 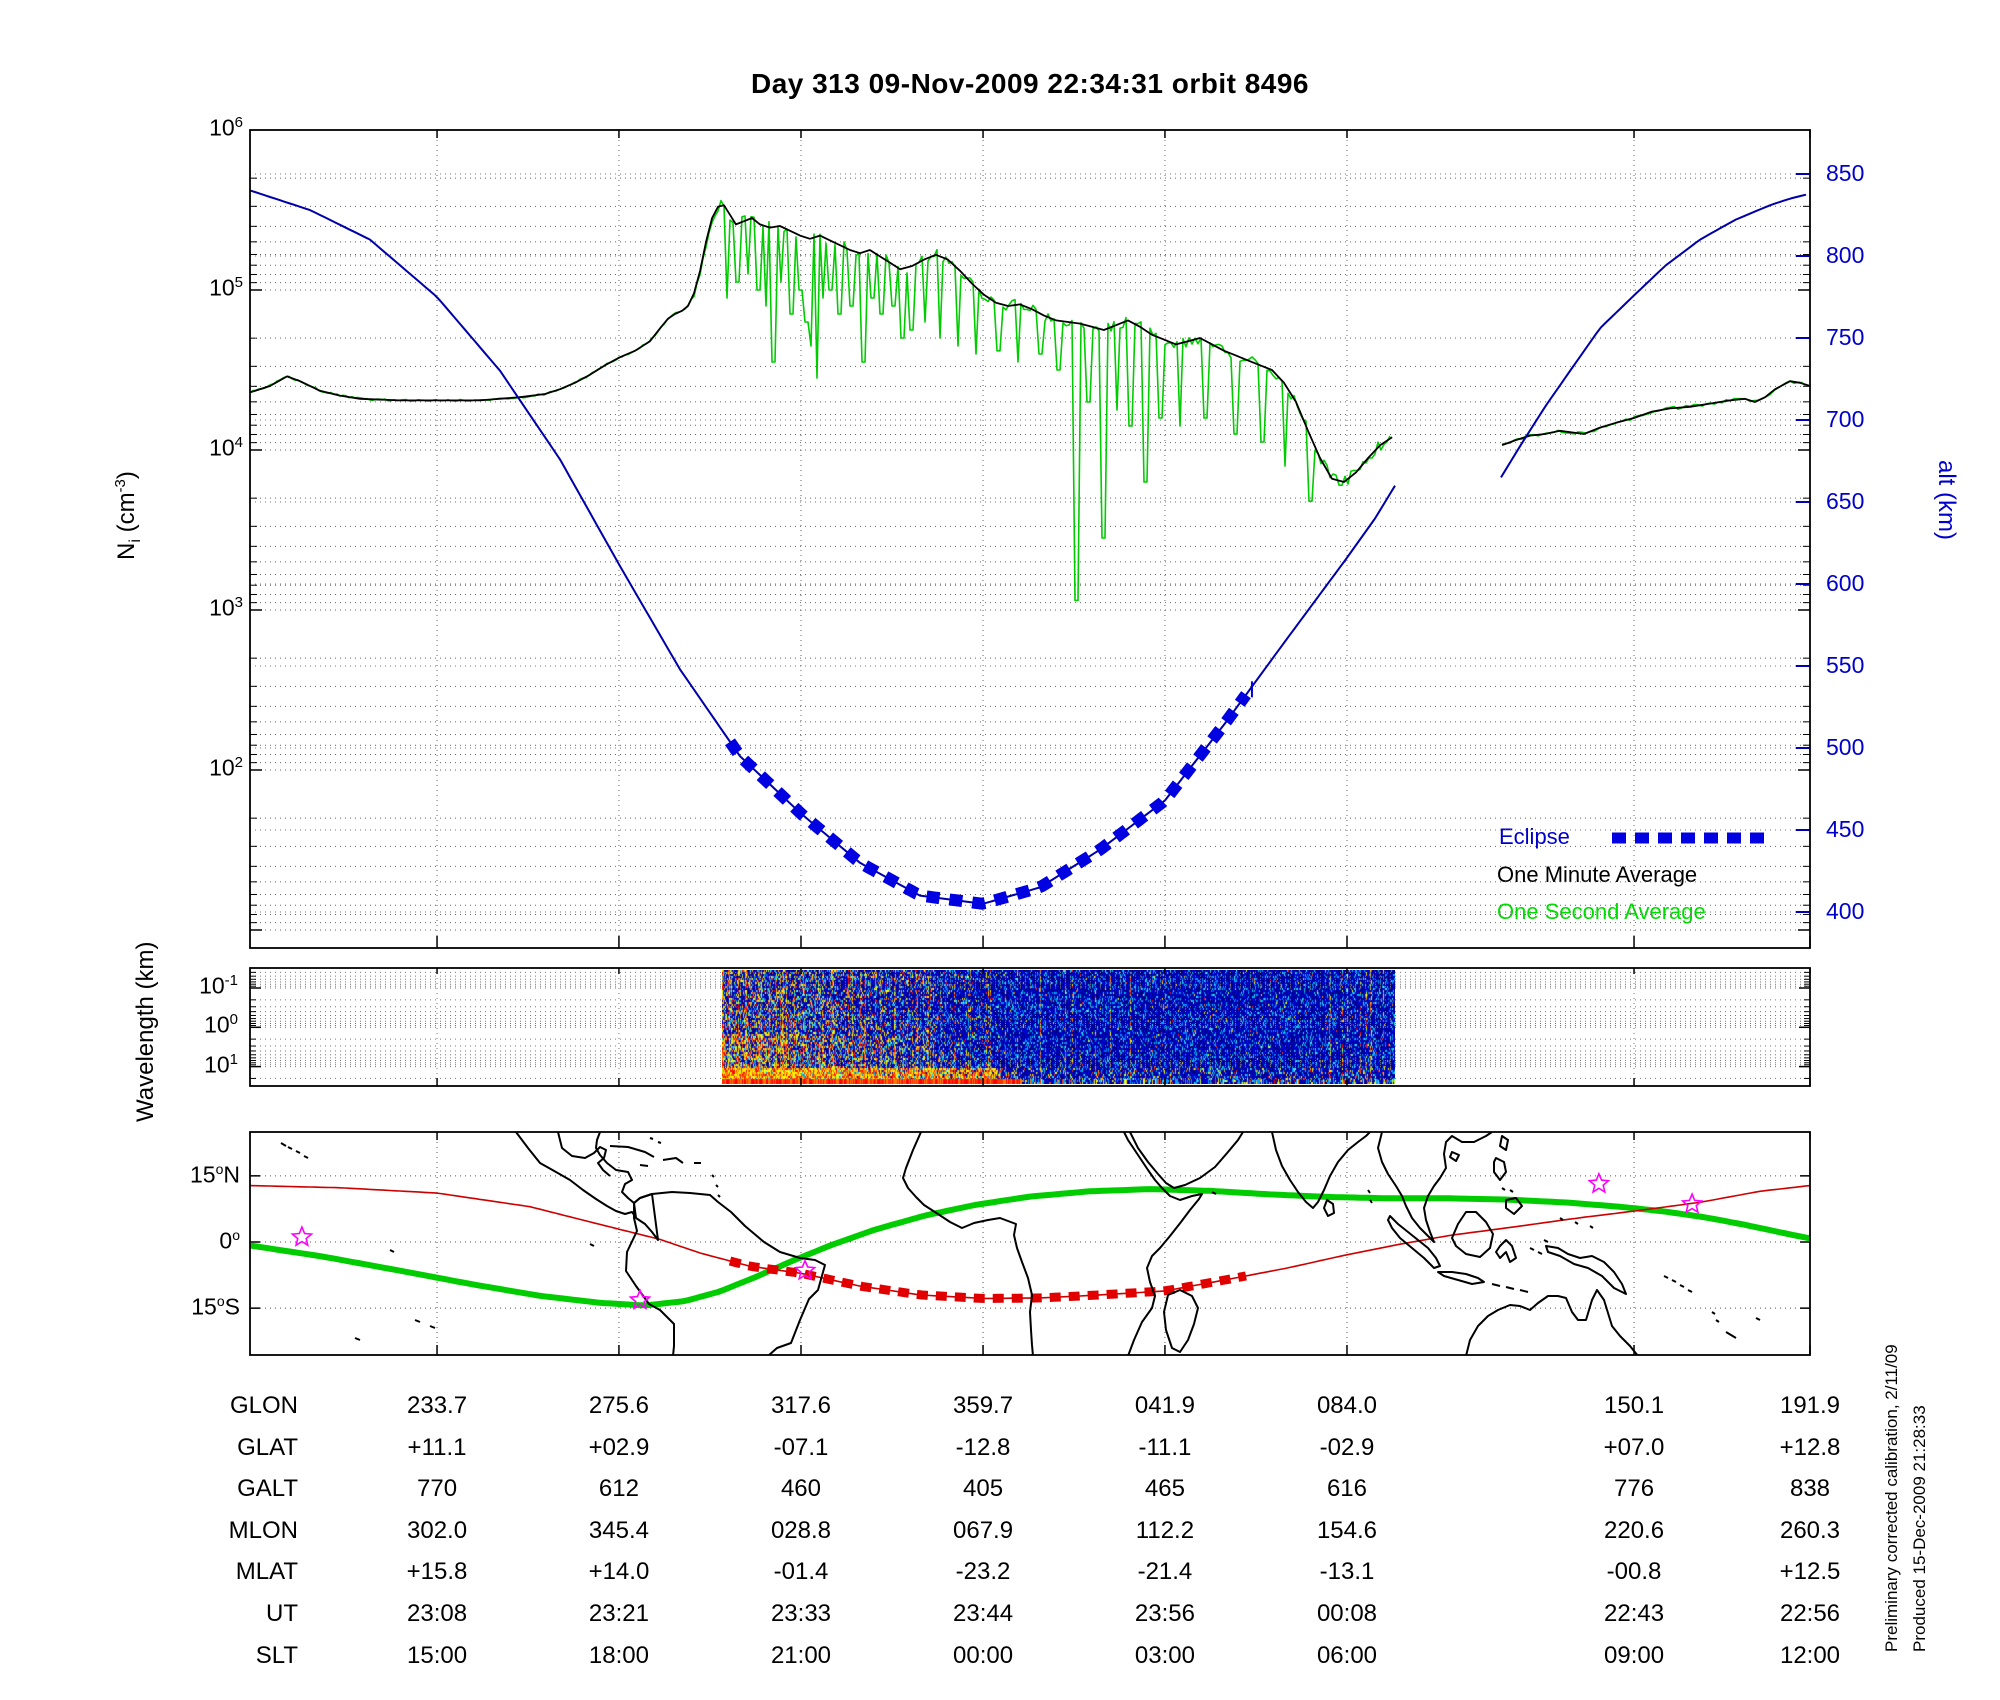 I want to click on table-value-mlat-3: -23.2, so click(x=983, y=1572).